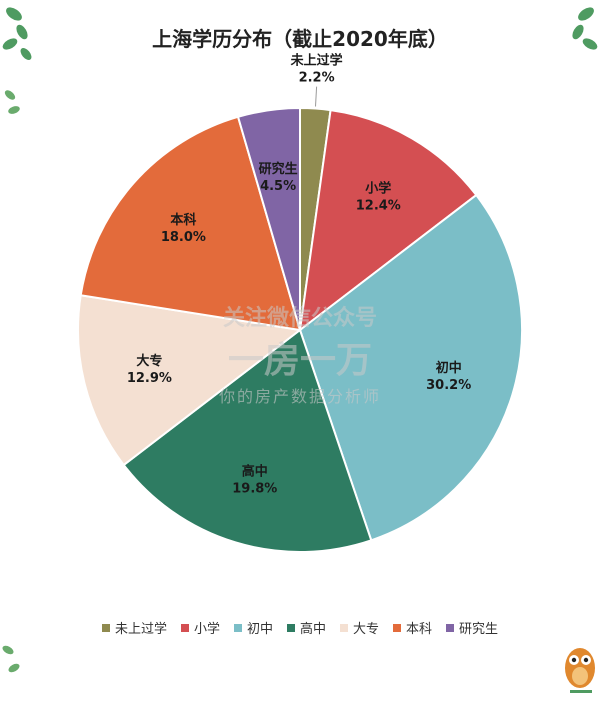 This screenshot has height=710, width=600. I want to click on slice-category-label: 研究生, so click(278, 169).